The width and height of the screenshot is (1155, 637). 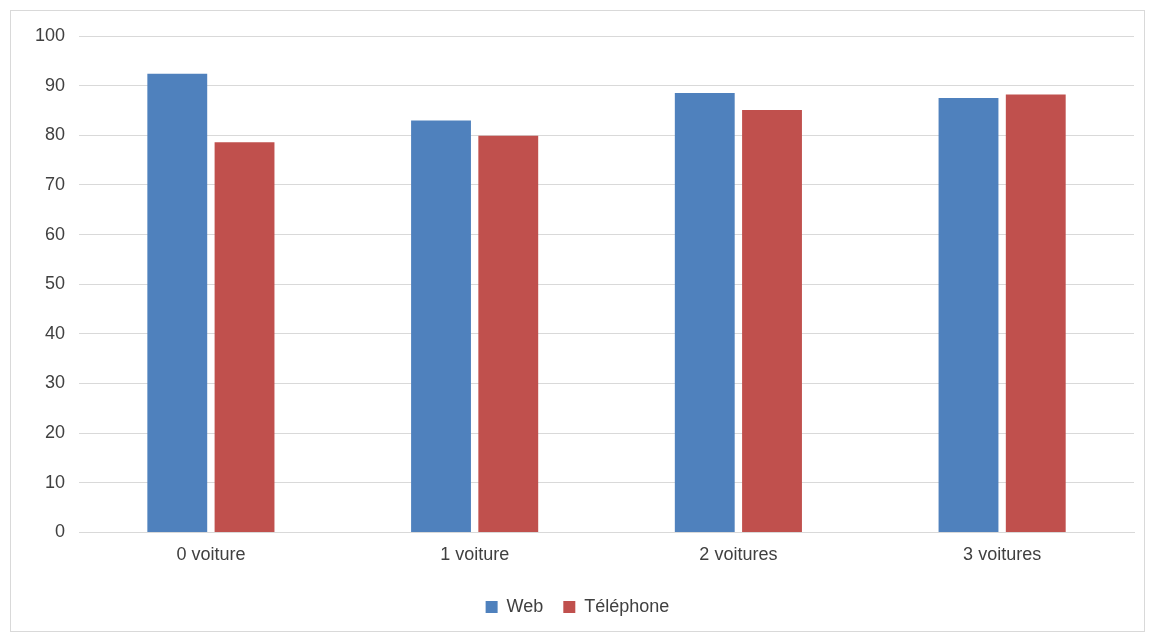 What do you see at coordinates (55, 283) in the screenshot?
I see `y-tick-label: 50` at bounding box center [55, 283].